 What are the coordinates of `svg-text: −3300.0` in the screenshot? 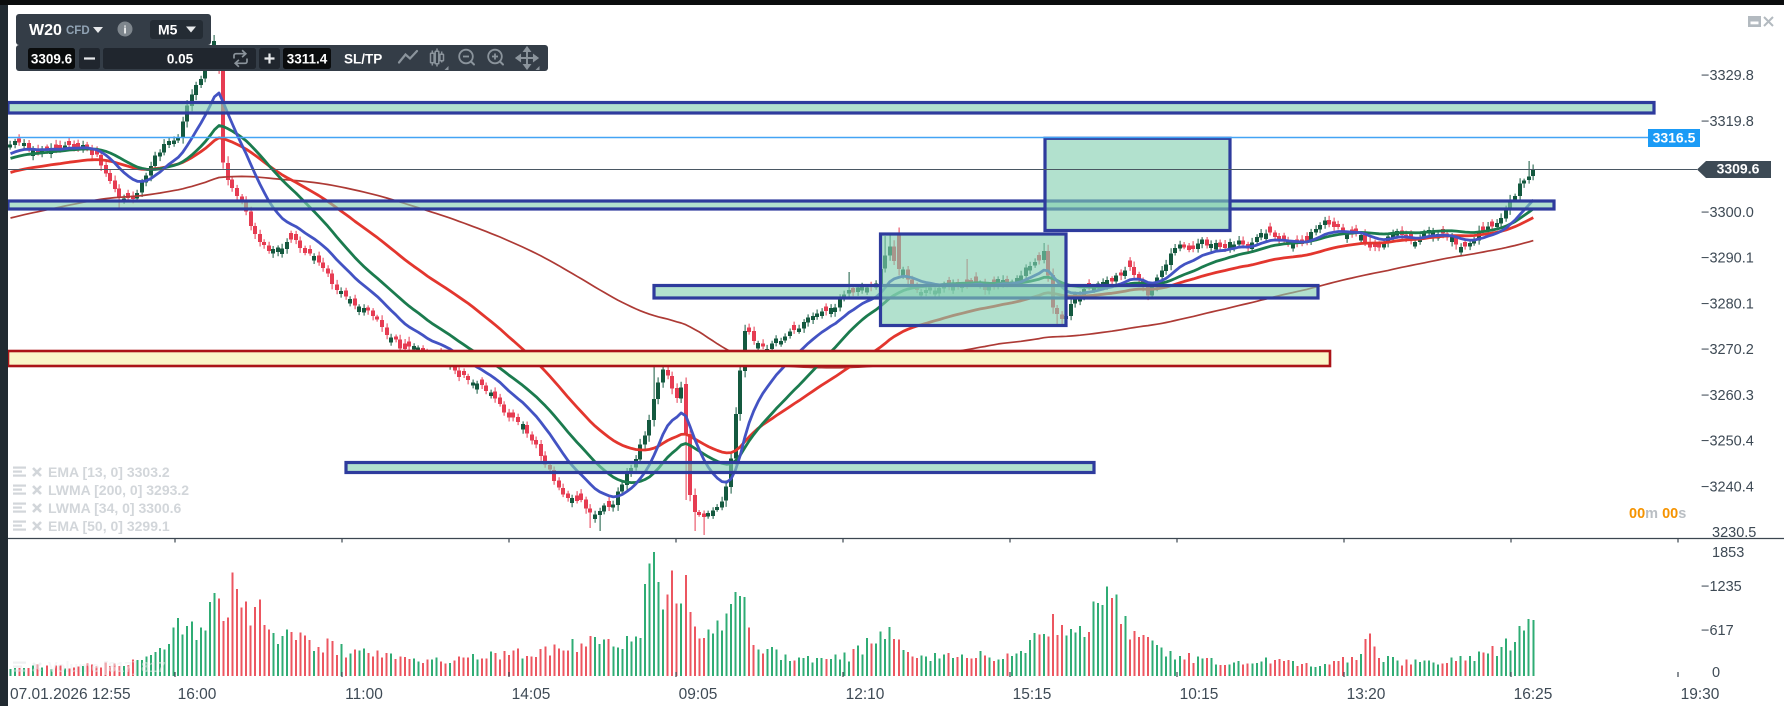 It's located at (1727, 213).